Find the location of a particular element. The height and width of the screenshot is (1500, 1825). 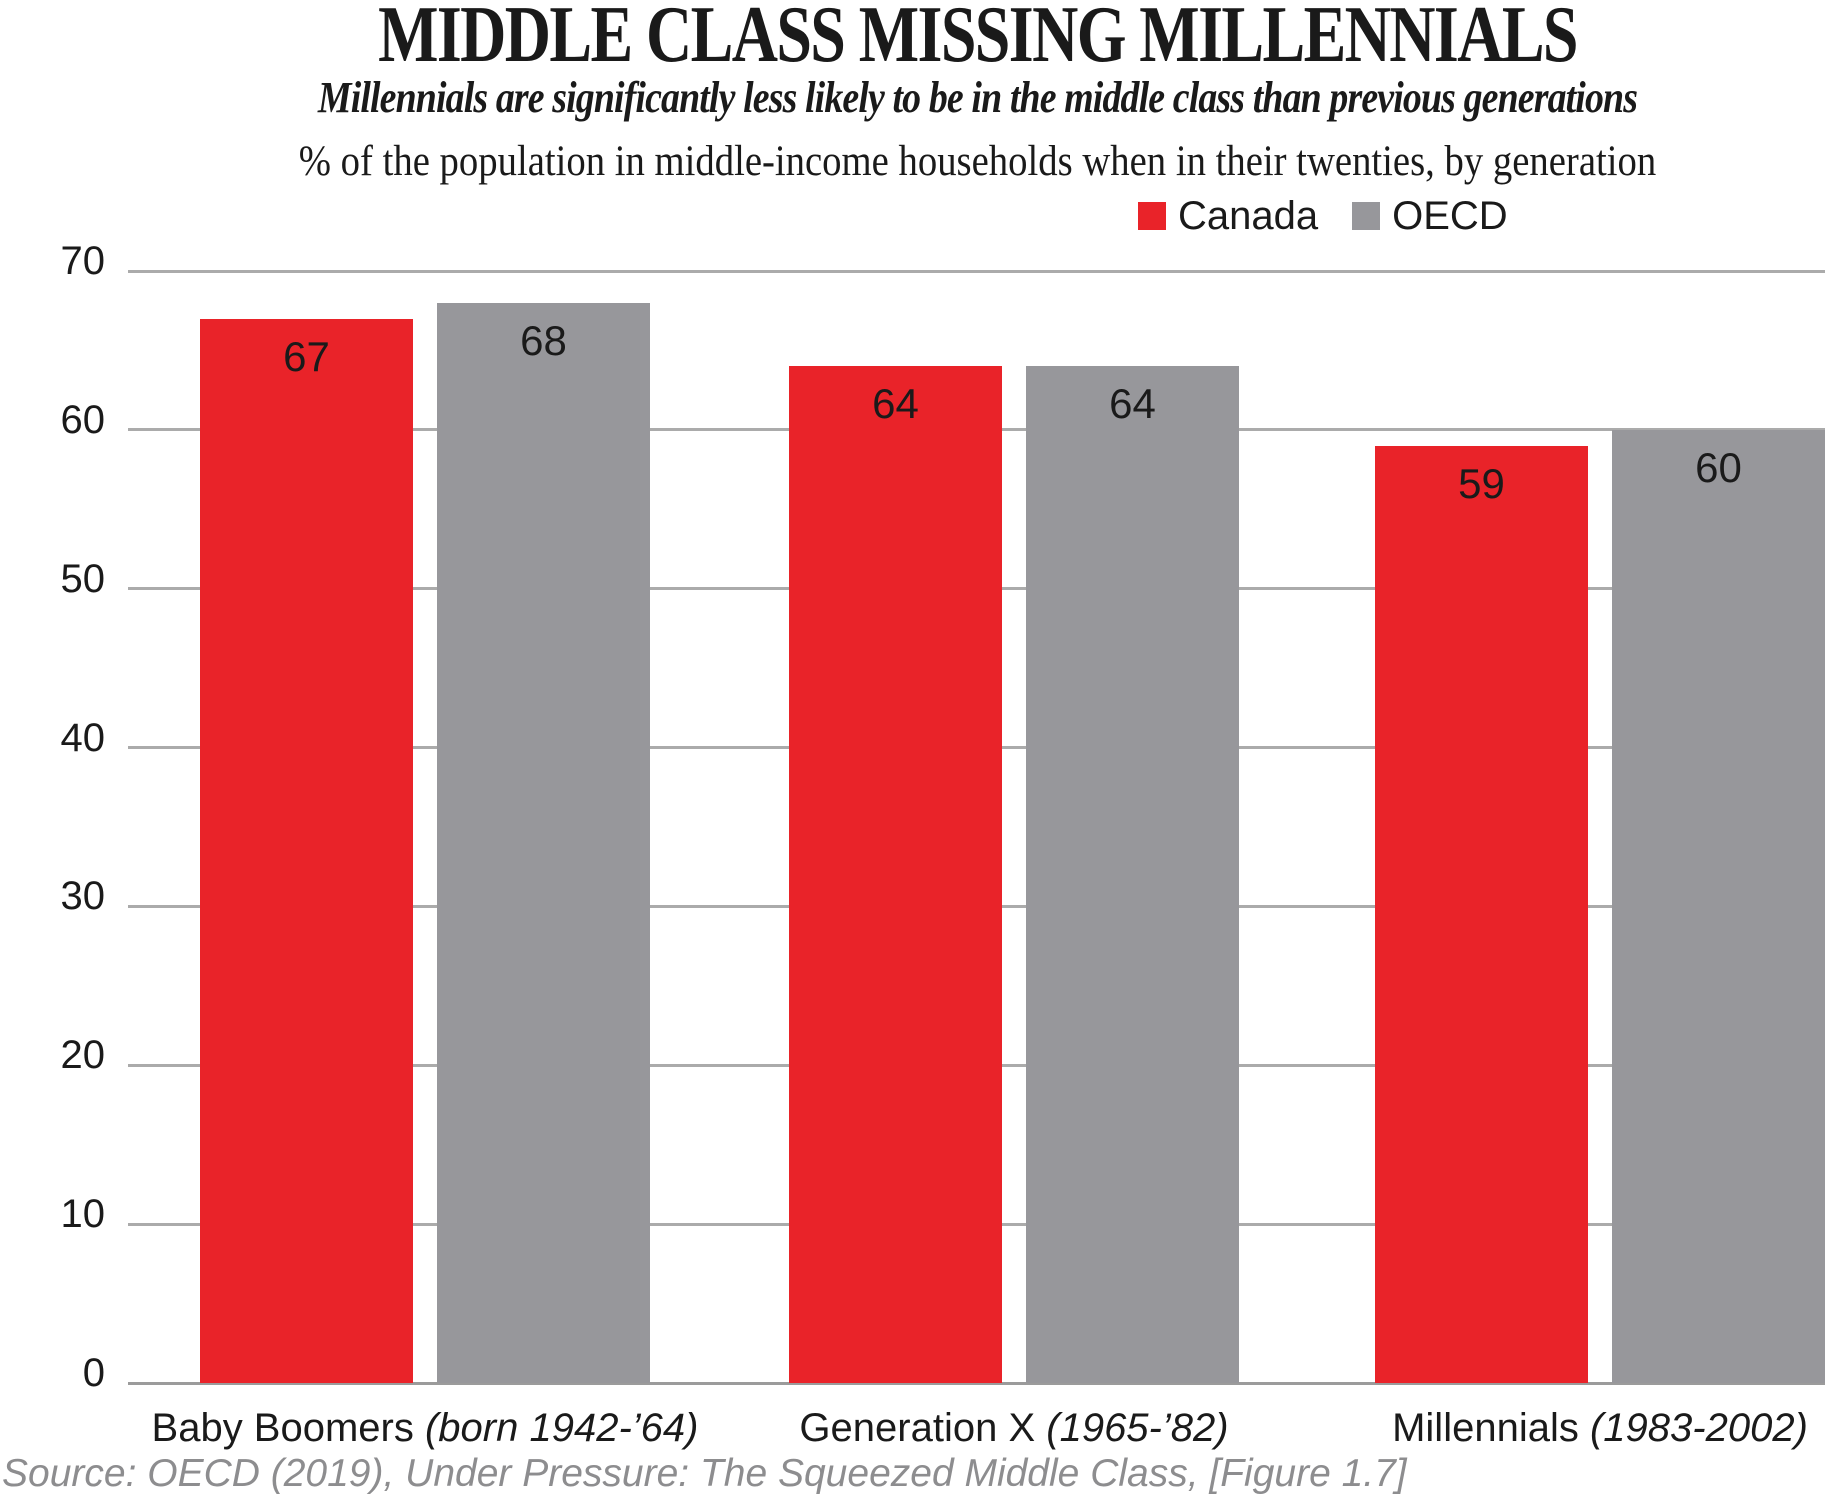

y-tick-label-0: 0 is located at coordinates (93, 1373).